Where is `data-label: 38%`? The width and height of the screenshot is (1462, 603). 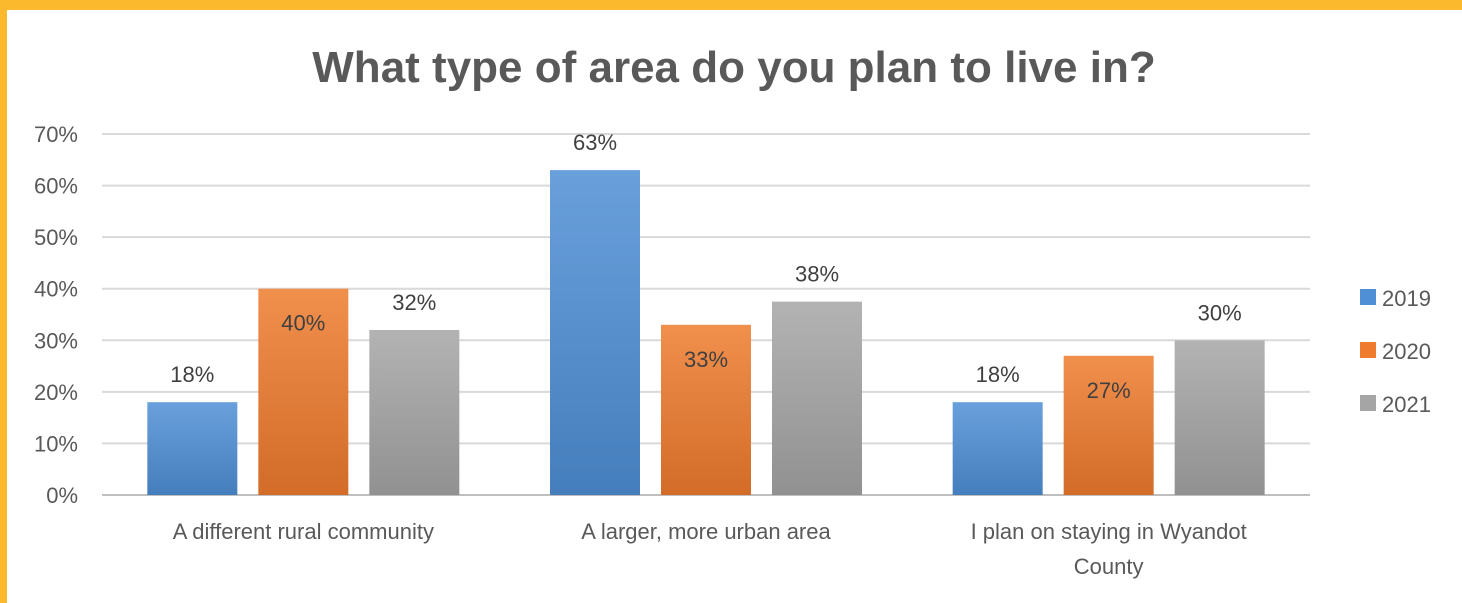
data-label: 38% is located at coordinates (817, 274).